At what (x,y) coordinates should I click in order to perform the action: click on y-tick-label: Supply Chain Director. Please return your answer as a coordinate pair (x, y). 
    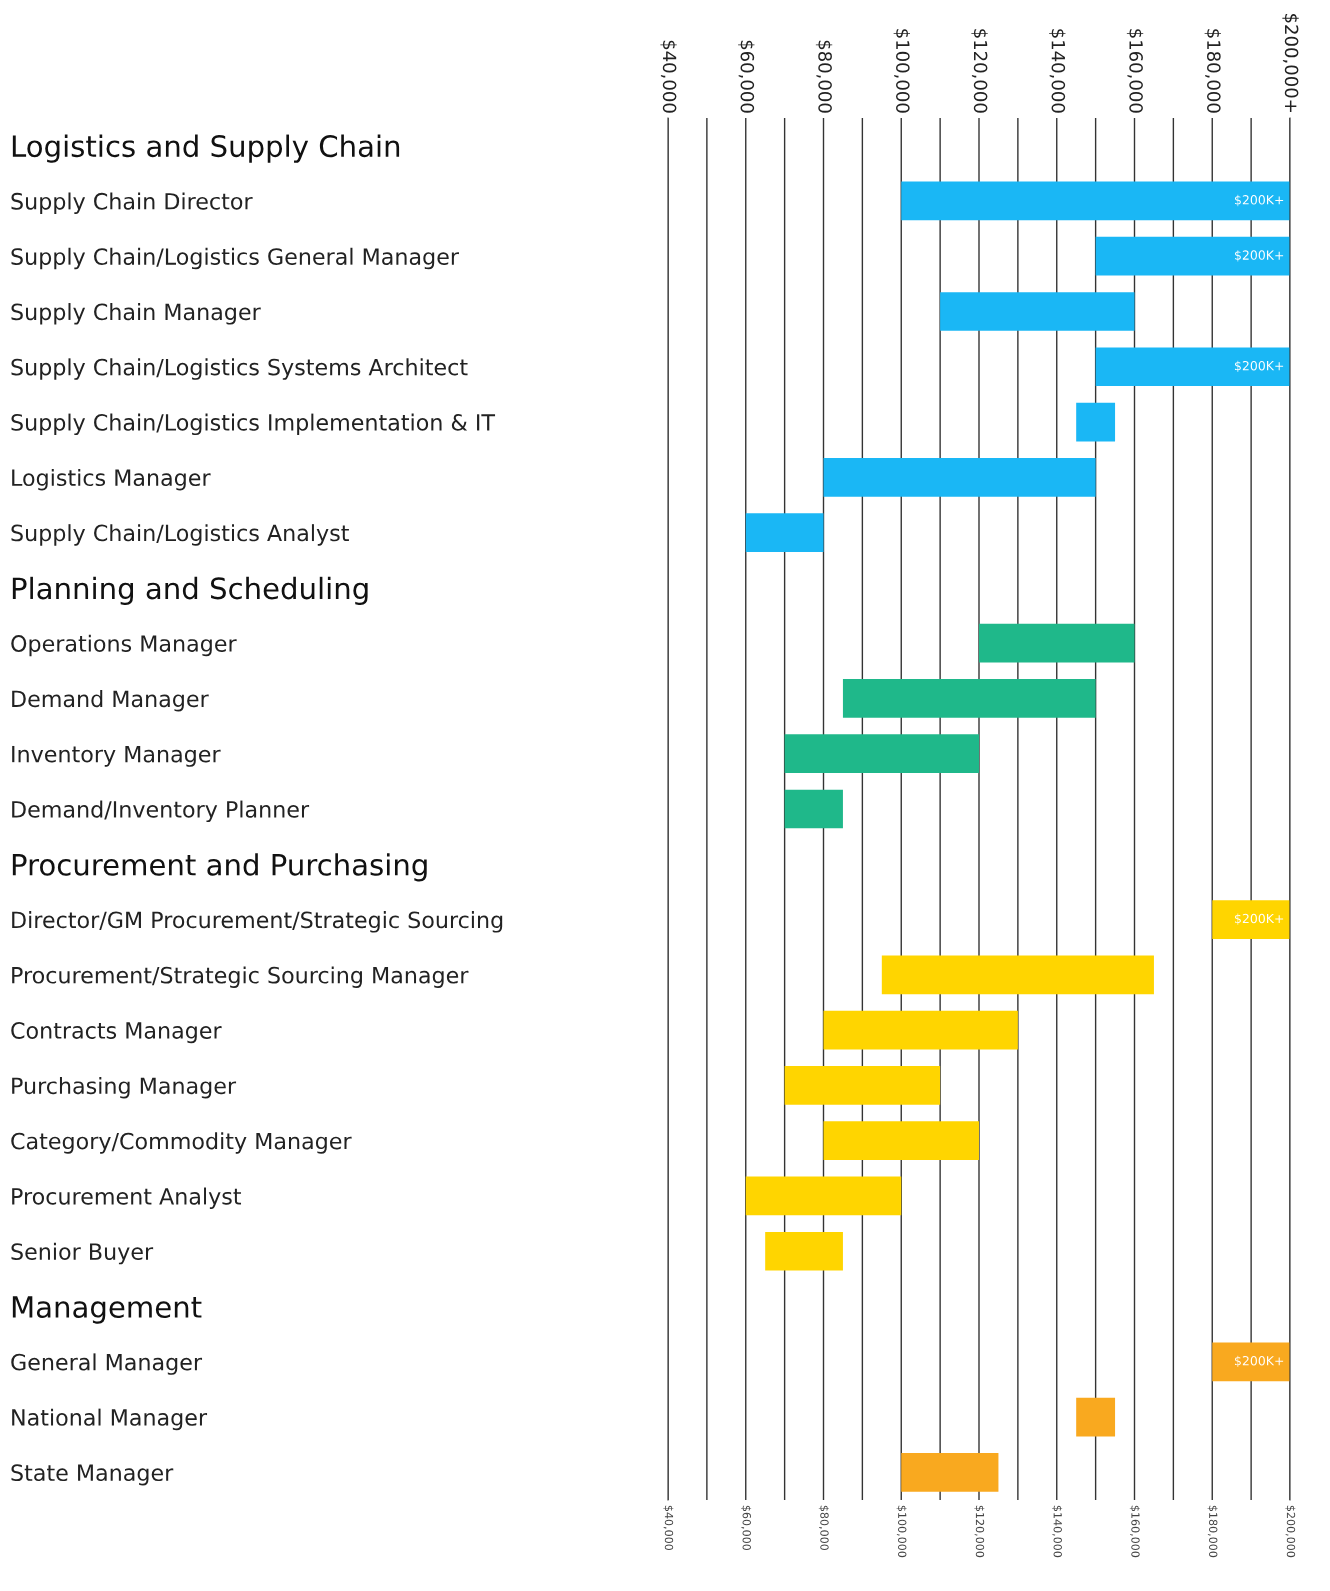
    Looking at the image, I should click on (132, 203).